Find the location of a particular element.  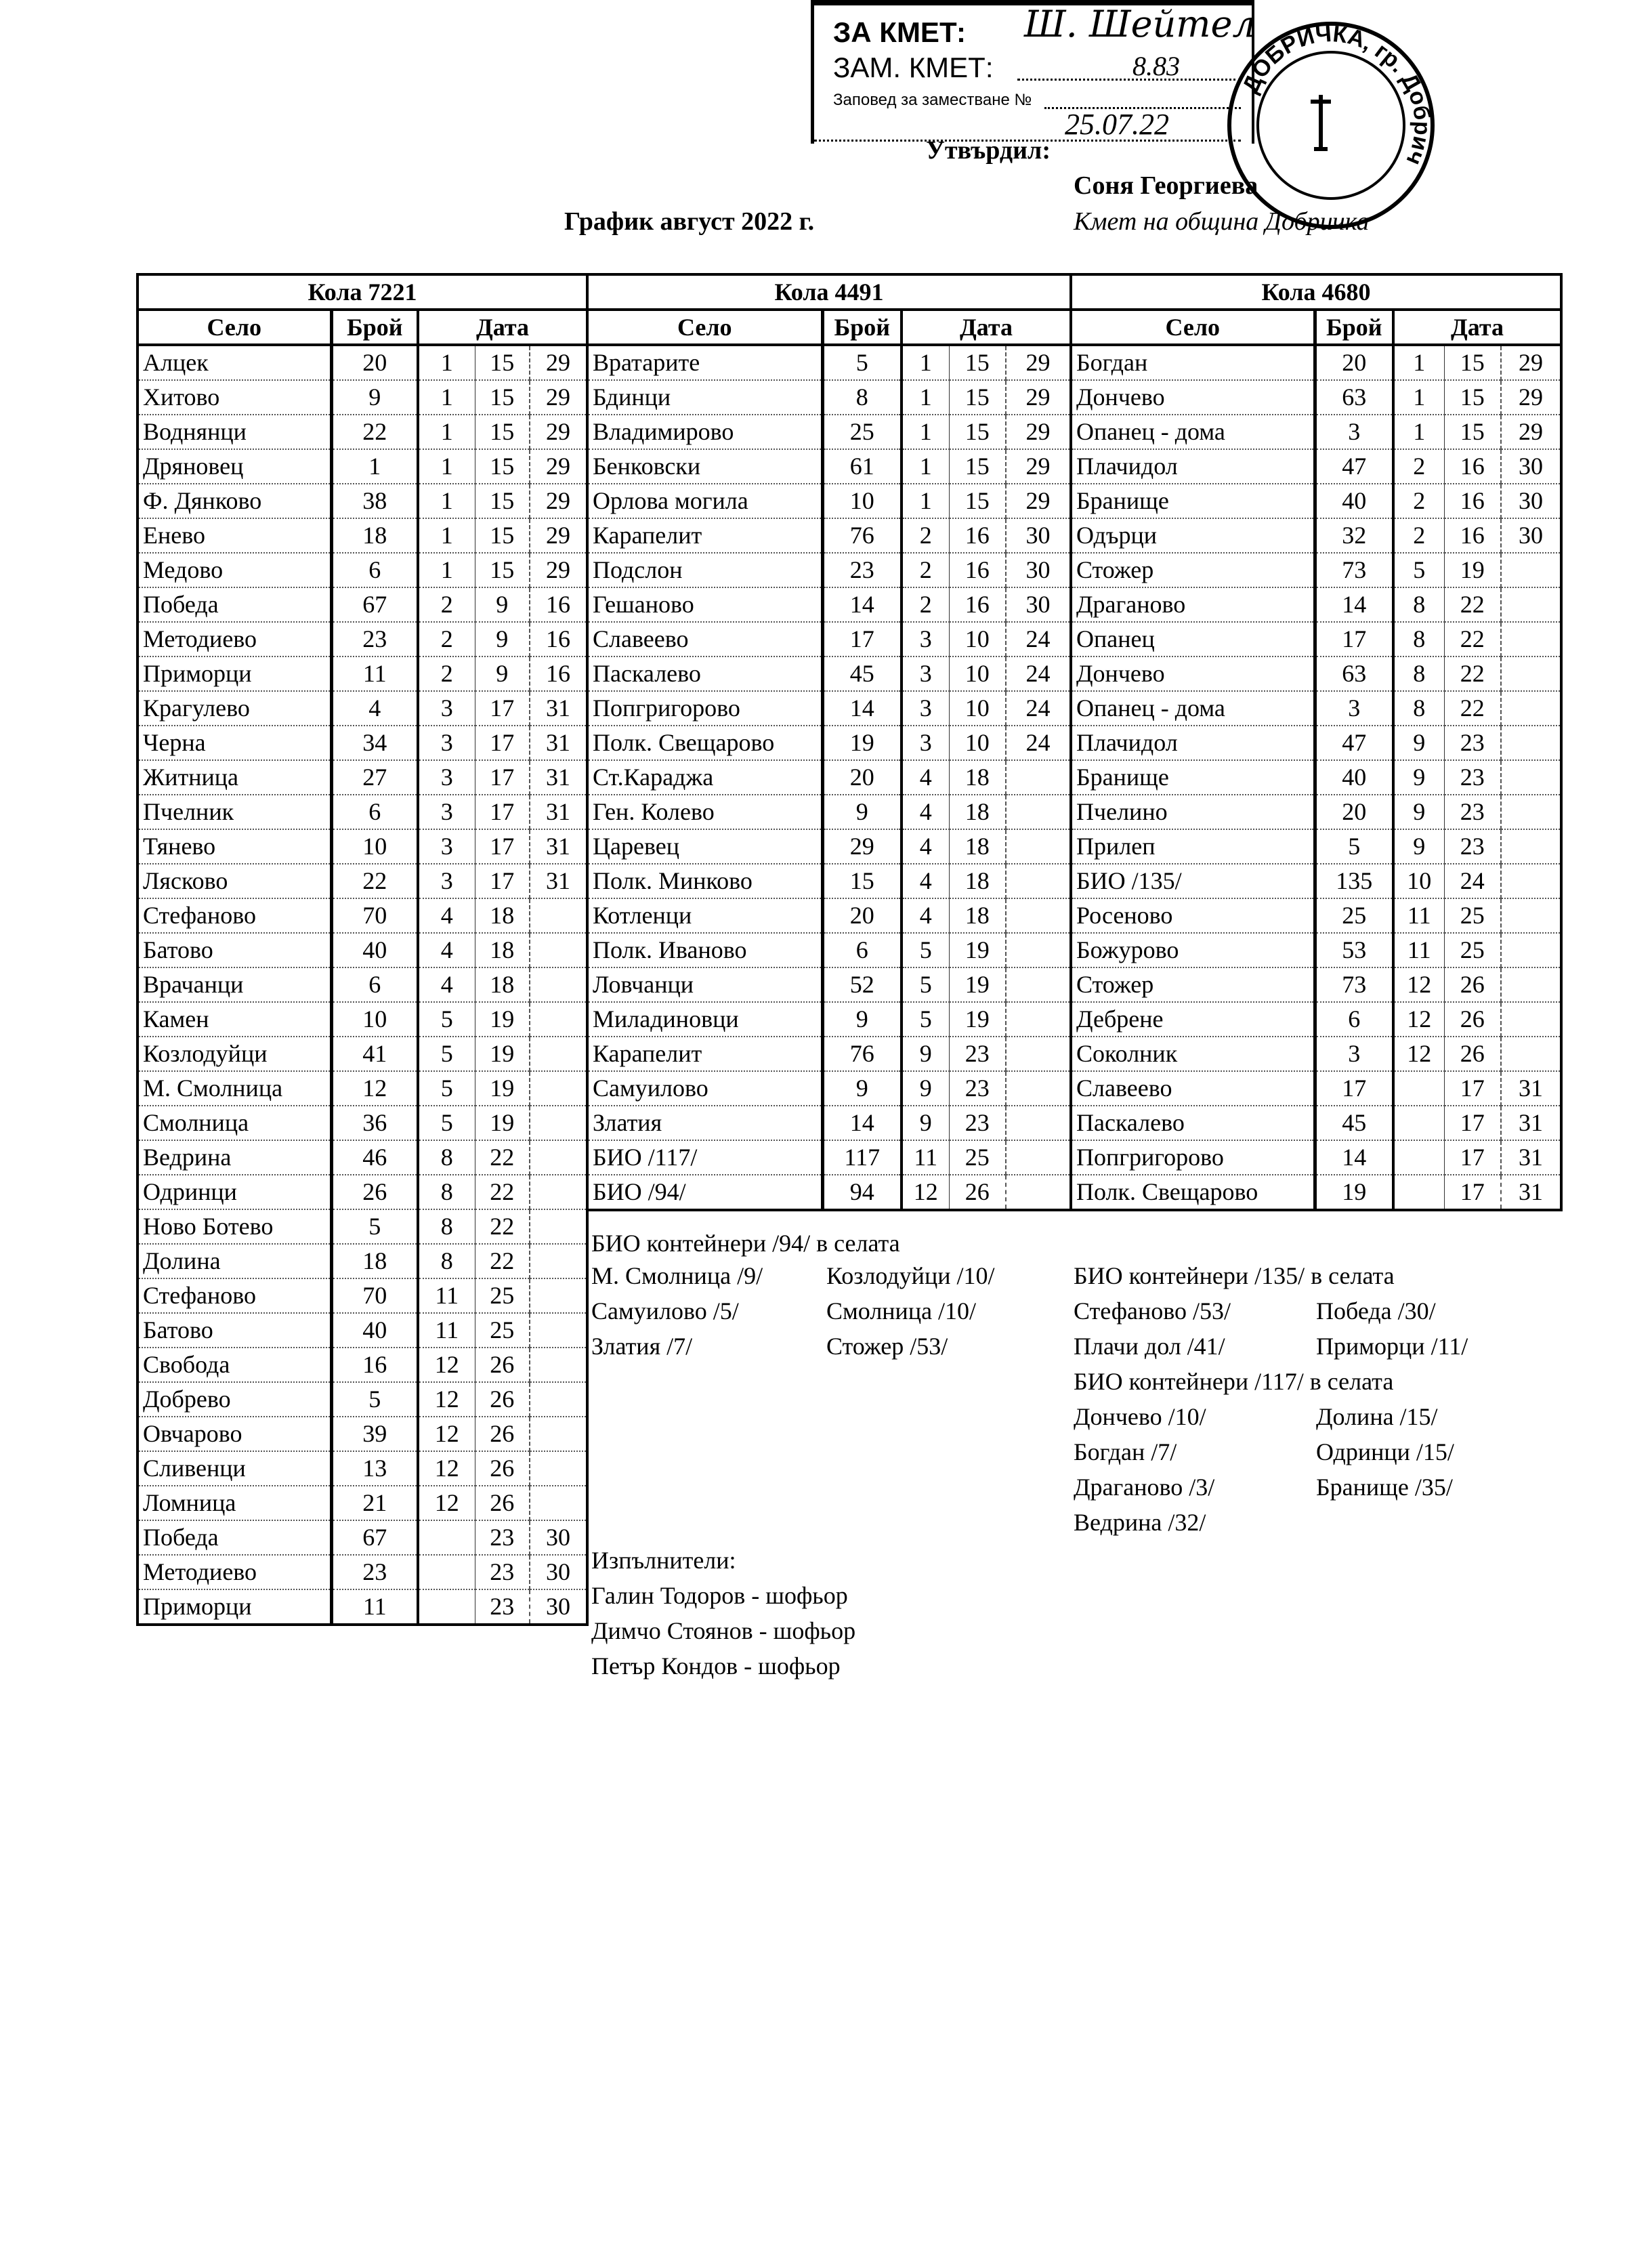

village-name: Царевец is located at coordinates (705, 847).